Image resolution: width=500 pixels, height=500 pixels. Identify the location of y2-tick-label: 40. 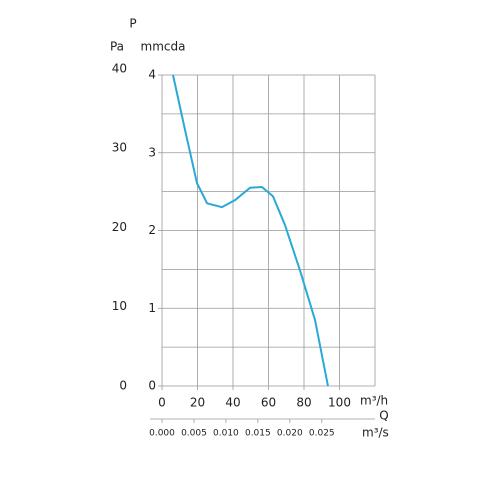
(119, 68).